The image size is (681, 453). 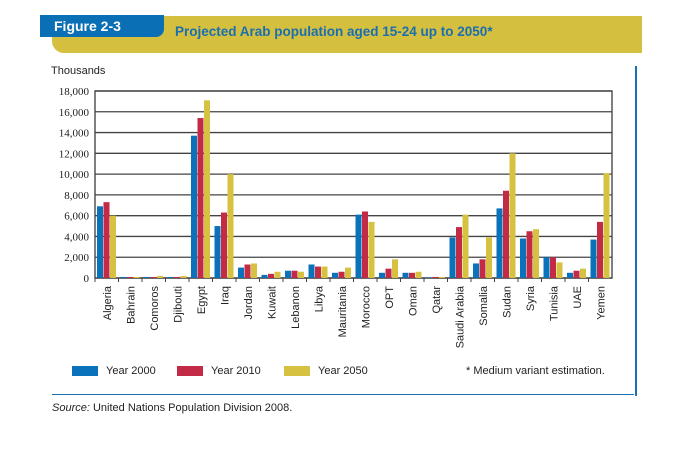 I want to click on x-tick-label: OPT, so click(x=390, y=297).